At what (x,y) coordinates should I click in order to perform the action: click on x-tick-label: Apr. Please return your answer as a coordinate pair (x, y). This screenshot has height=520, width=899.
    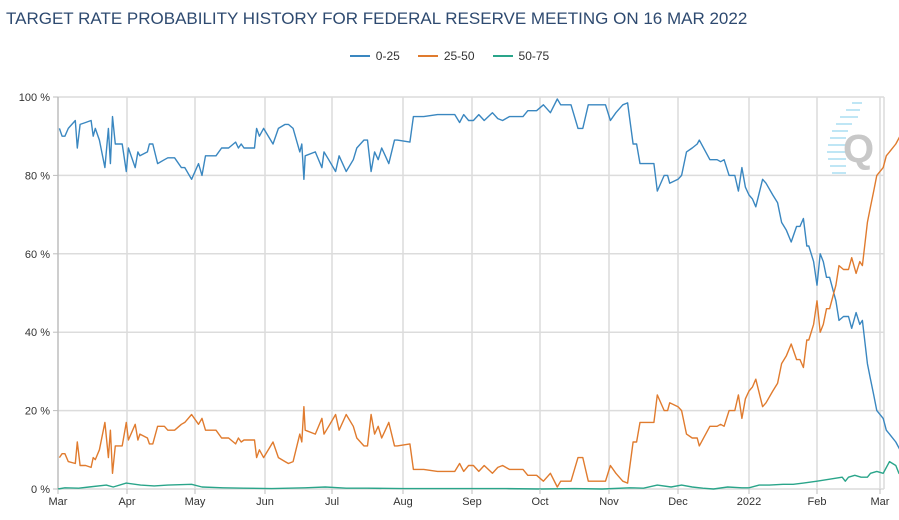
    Looking at the image, I should click on (126, 502).